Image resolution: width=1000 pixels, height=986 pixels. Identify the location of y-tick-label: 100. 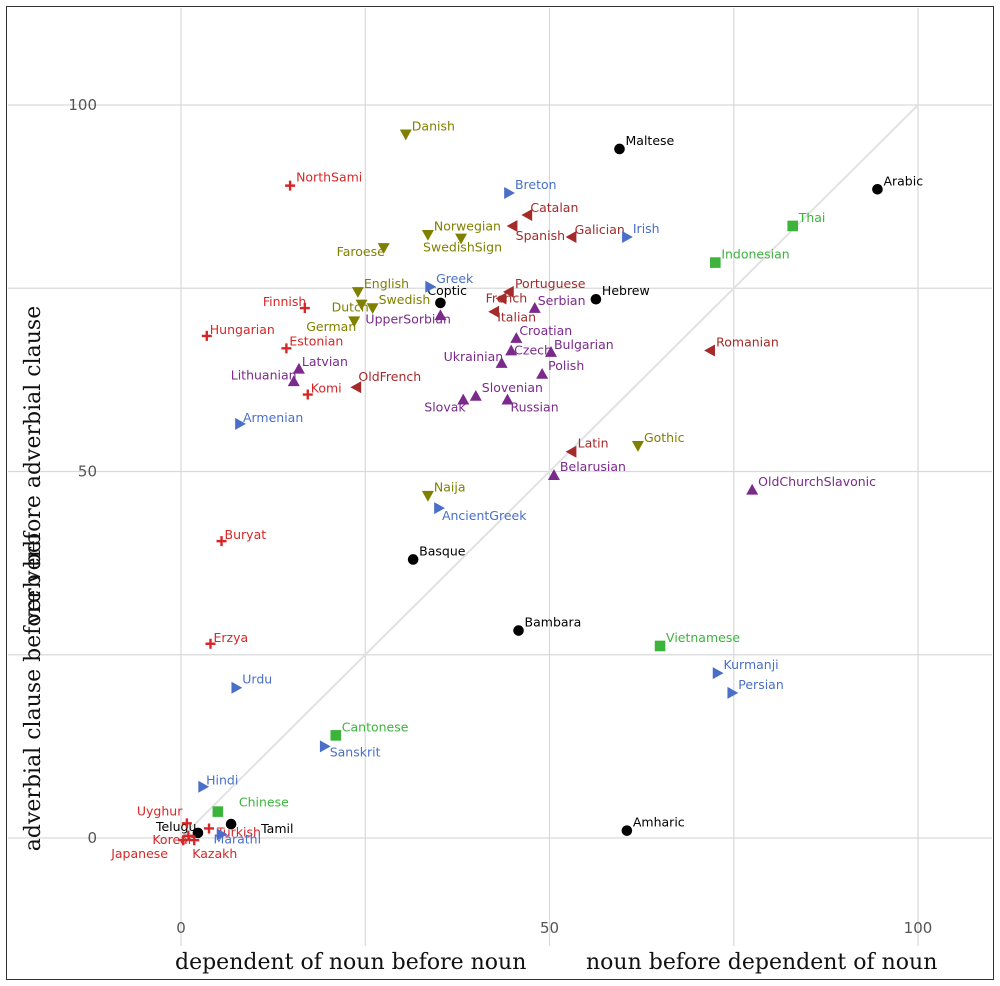
(82, 105).